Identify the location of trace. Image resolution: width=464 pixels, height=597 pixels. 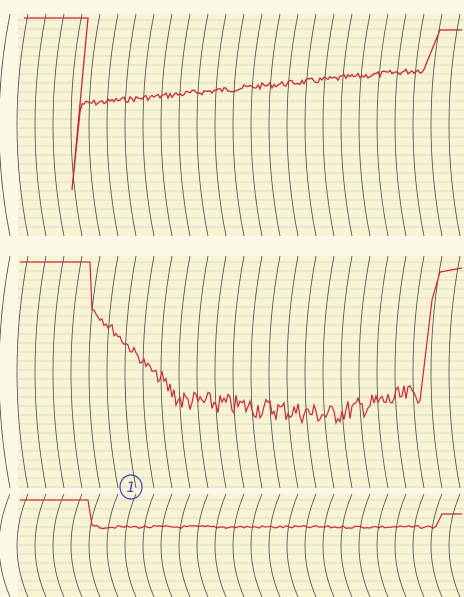
(241, 514).